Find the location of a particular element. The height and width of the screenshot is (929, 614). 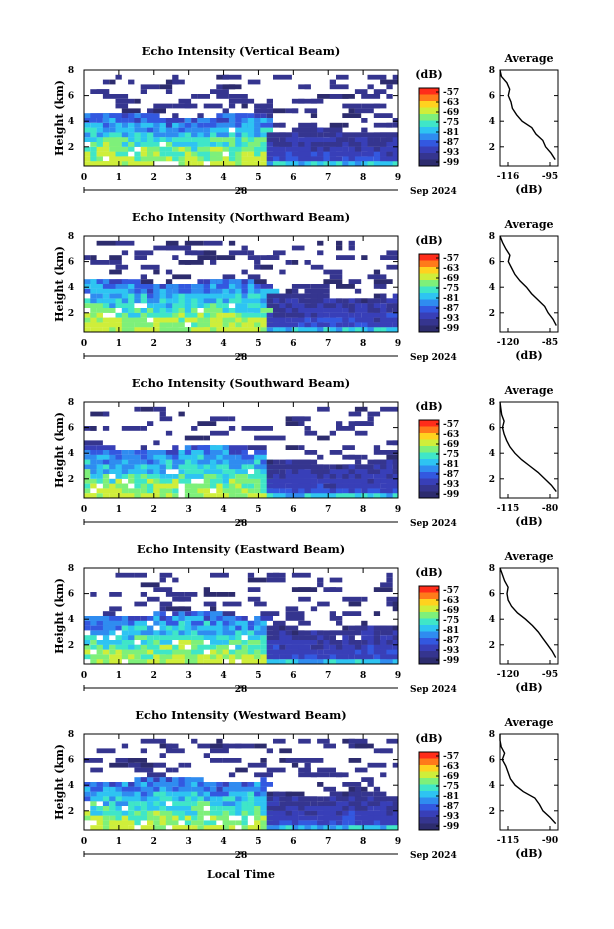

colorbar-tick-label: -75 is located at coordinates (451, 787).